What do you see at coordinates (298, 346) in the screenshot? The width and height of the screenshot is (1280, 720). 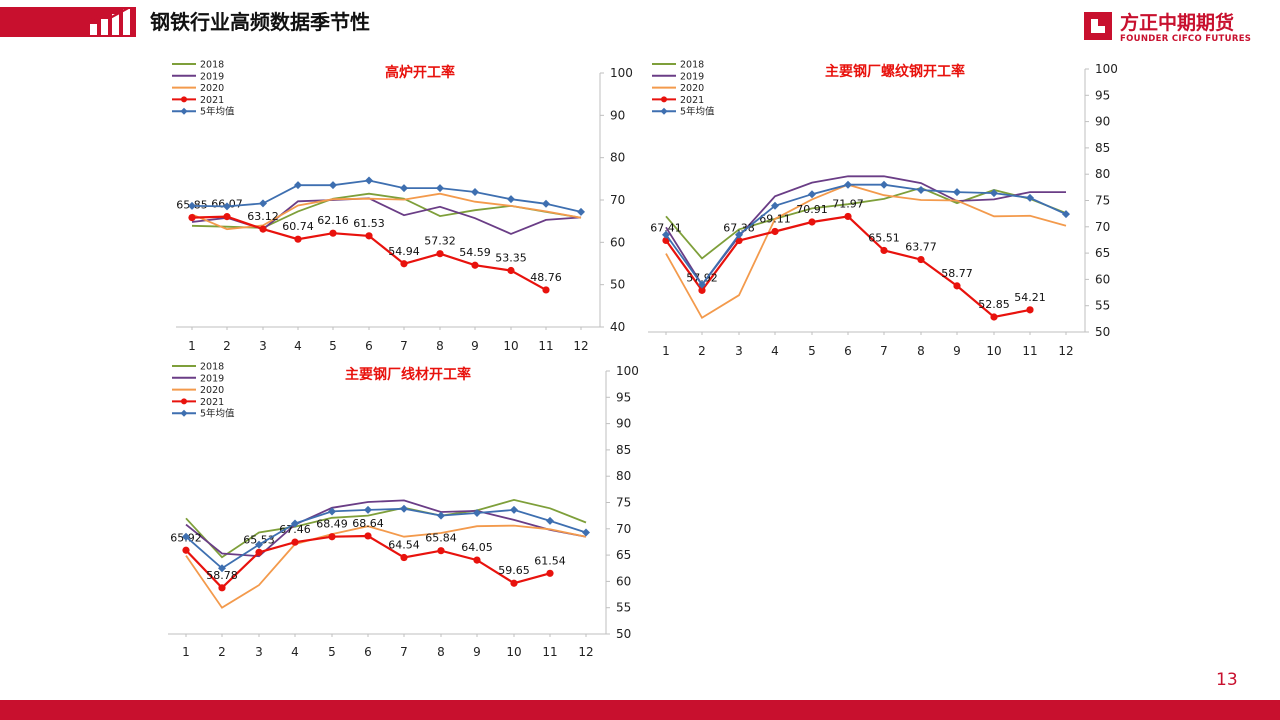 I see `x-tick-label: 4` at bounding box center [298, 346].